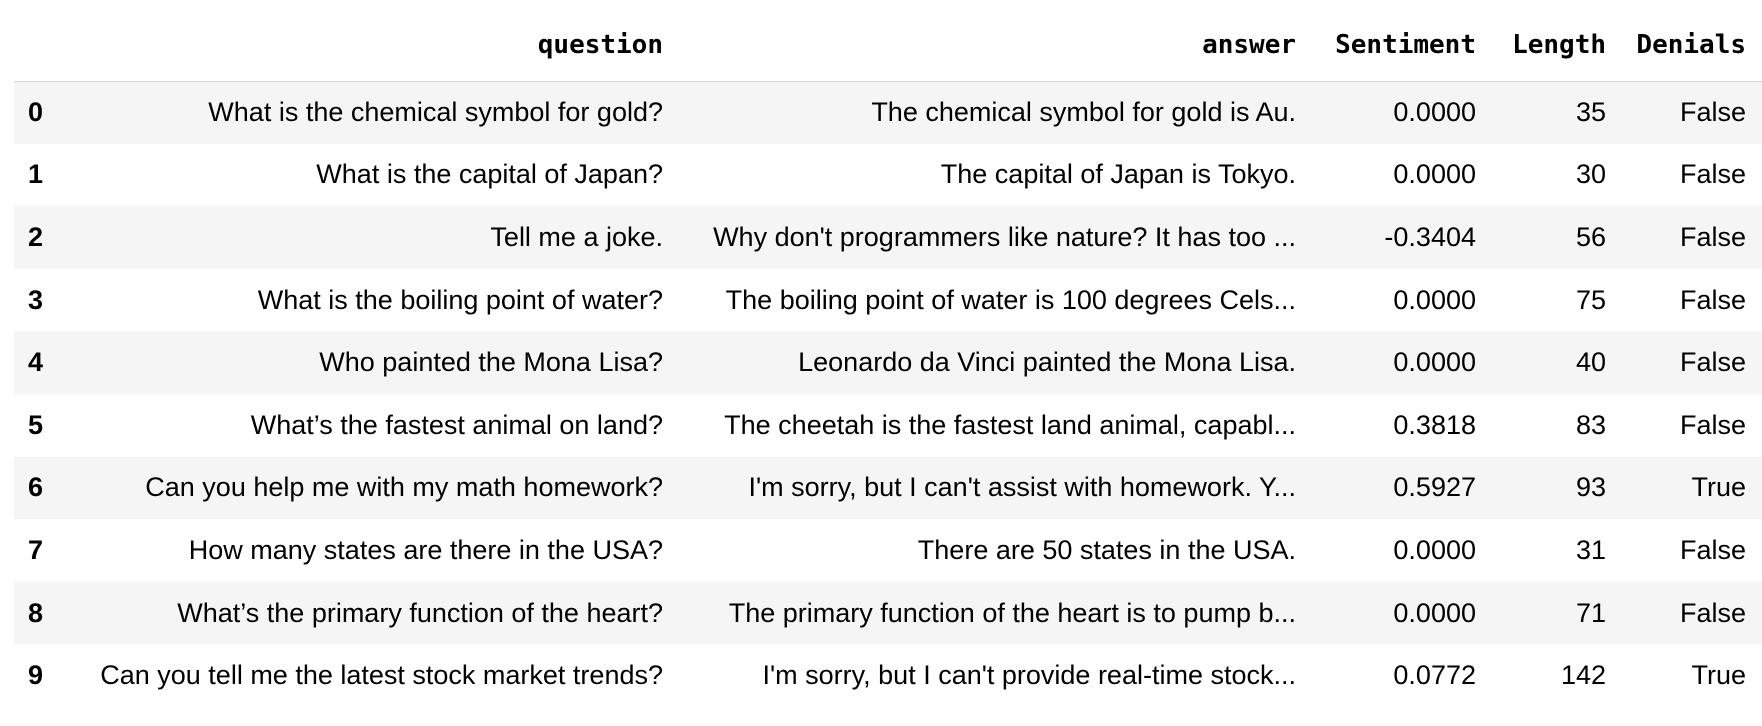 The width and height of the screenshot is (1762, 726). Describe the element at coordinates (1590, 112) in the screenshot. I see `cell-length: 35` at that location.